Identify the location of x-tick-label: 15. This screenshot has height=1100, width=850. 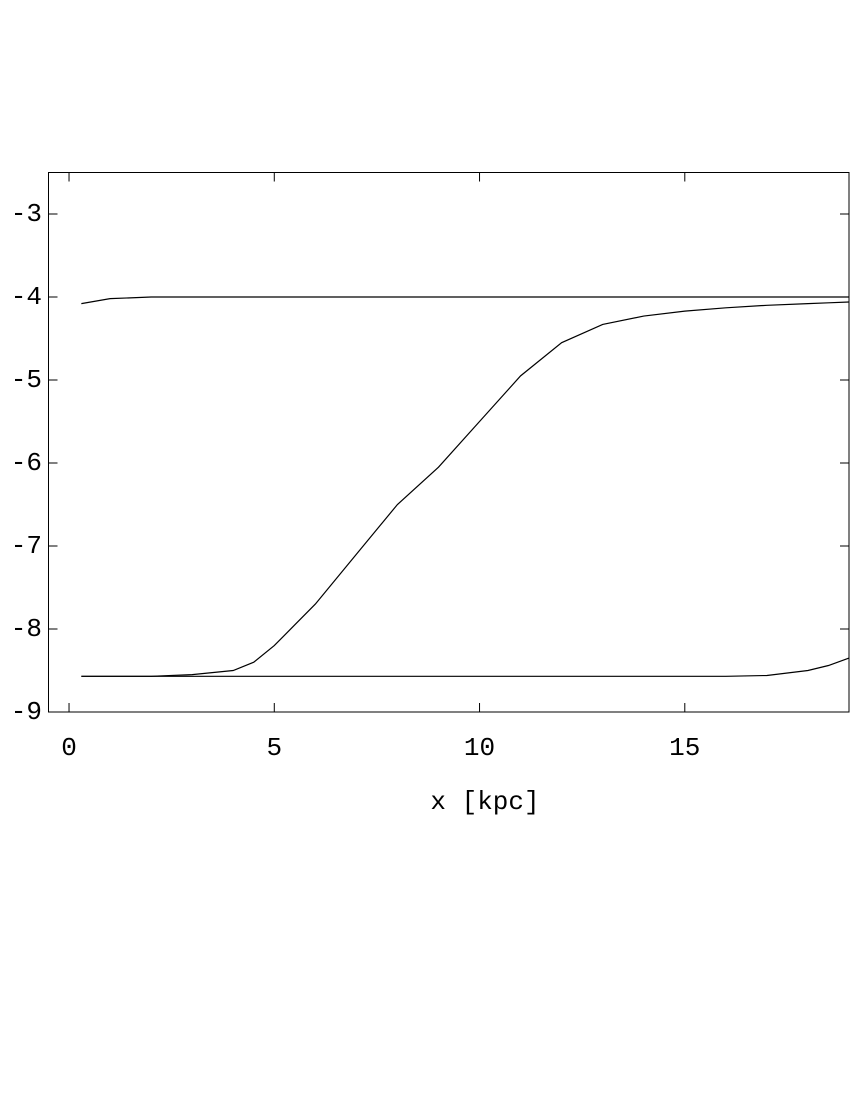
(684, 748).